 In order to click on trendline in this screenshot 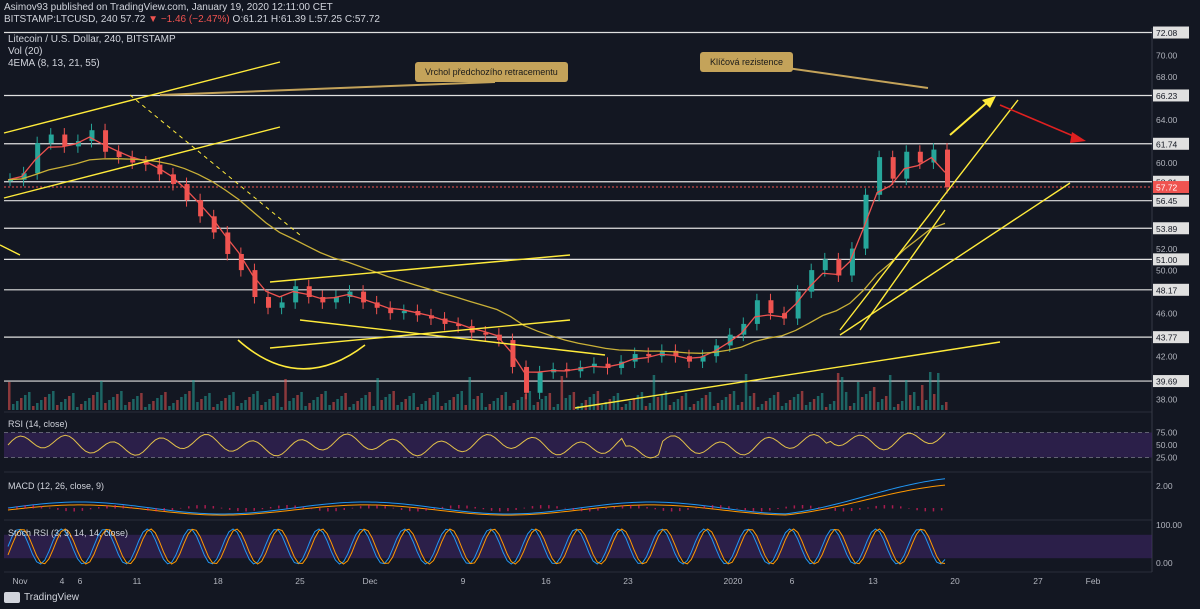, I will do `click(420, 268)`.